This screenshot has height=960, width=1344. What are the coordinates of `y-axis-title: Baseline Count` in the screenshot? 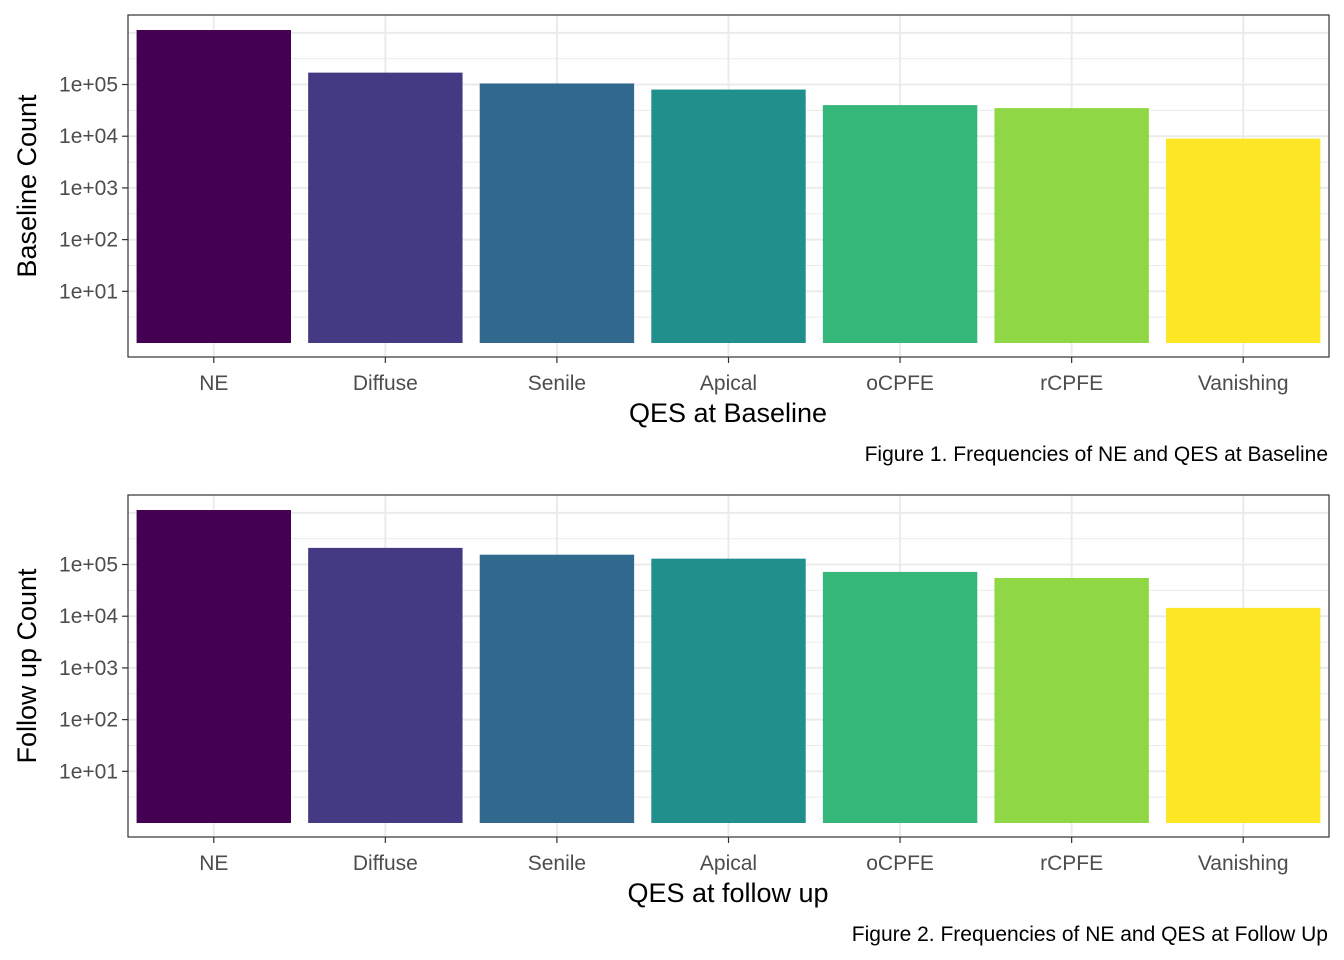 It's located at (27, 186).